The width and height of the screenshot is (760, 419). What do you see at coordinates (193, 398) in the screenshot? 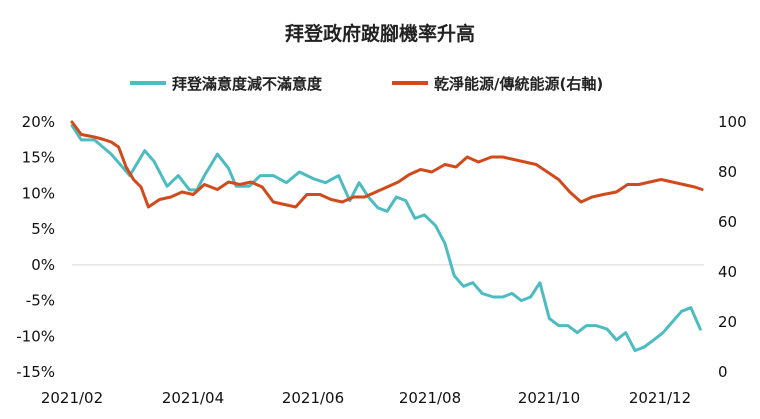
I see `x-tick-label: 2021/04` at bounding box center [193, 398].